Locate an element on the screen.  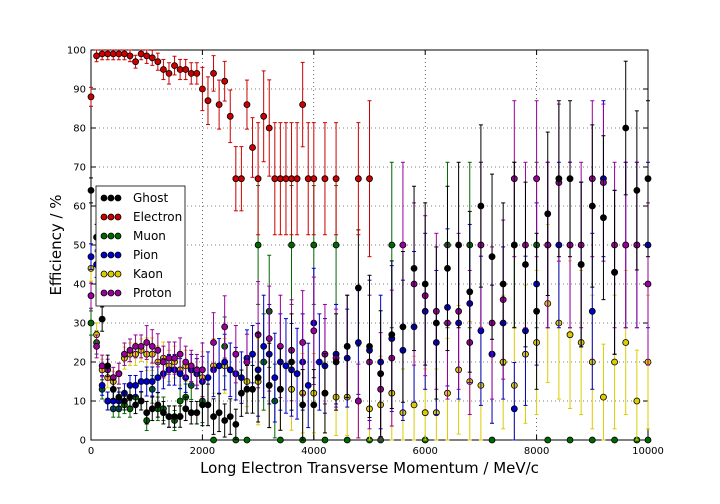
y-axis-label: Efficiency / % is located at coordinates (56, 244).